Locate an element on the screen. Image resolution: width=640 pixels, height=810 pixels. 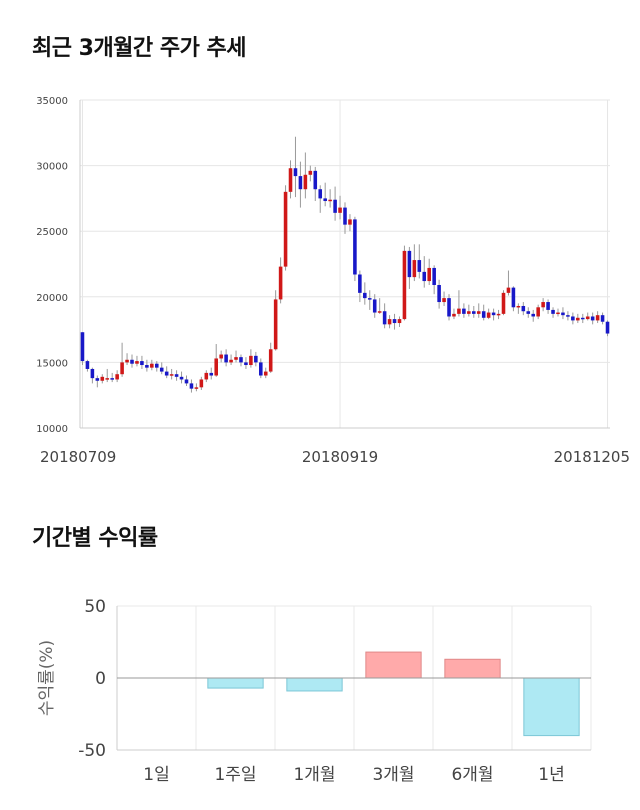
returns-y-tick-label: 0 is located at coordinates (100, 679).